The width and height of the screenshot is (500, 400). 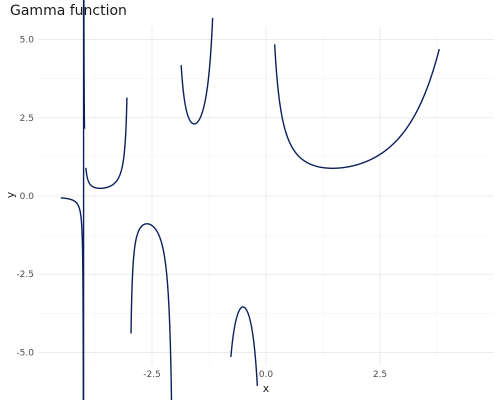 What do you see at coordinates (68, 11) in the screenshot?
I see `chart-title: Gamma function` at bounding box center [68, 11].